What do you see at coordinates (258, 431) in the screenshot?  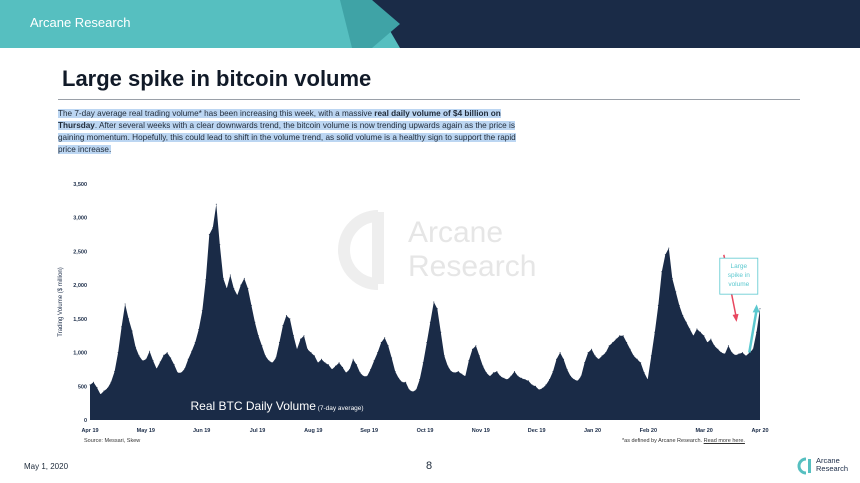 I see `x-tick-label: Jul 19` at bounding box center [258, 431].